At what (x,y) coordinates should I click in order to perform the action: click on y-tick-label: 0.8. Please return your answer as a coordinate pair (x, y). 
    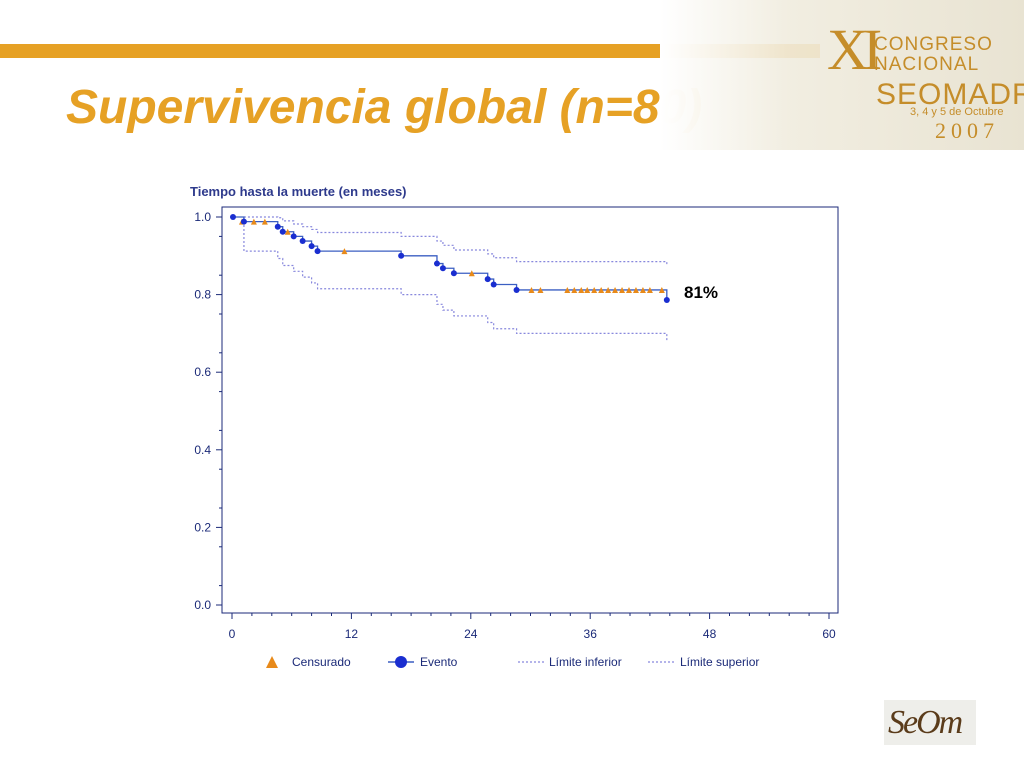
    Looking at the image, I should click on (202, 295).